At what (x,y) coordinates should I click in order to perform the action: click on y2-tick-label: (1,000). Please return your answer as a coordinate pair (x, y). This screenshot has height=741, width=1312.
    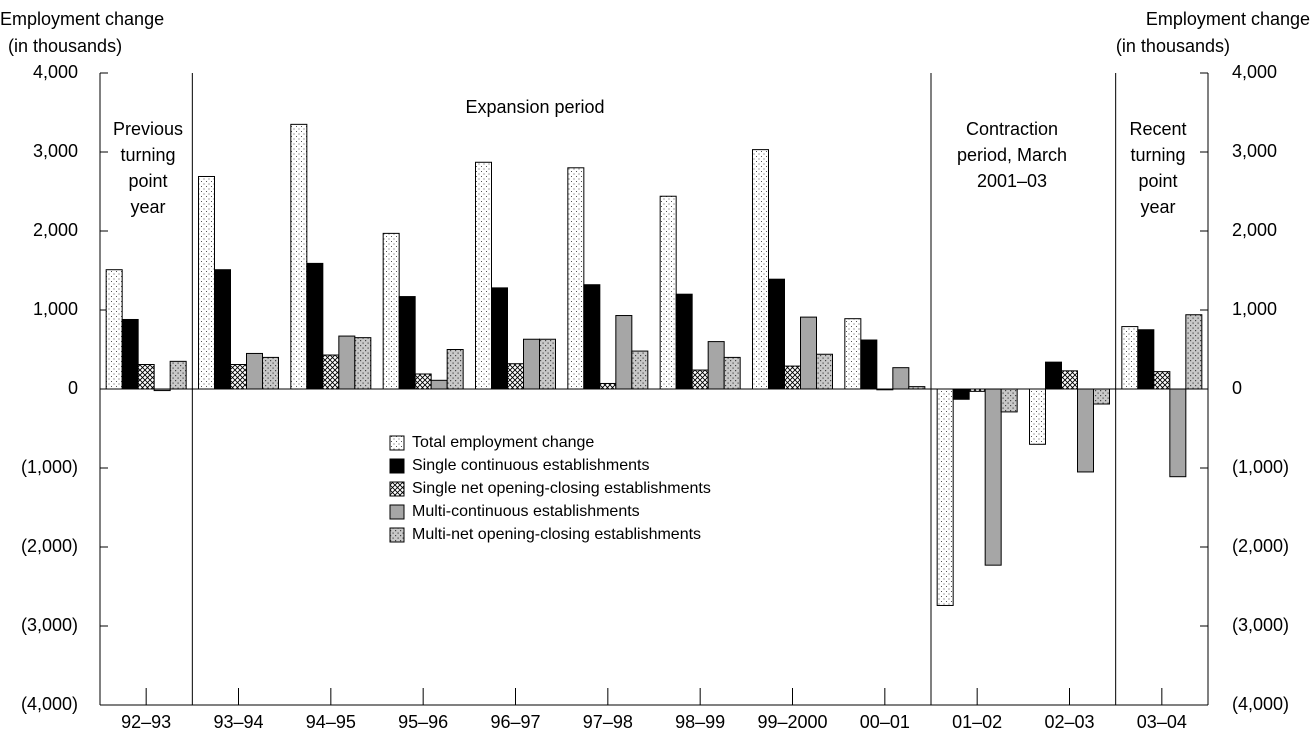
    Looking at the image, I should click on (1260, 467).